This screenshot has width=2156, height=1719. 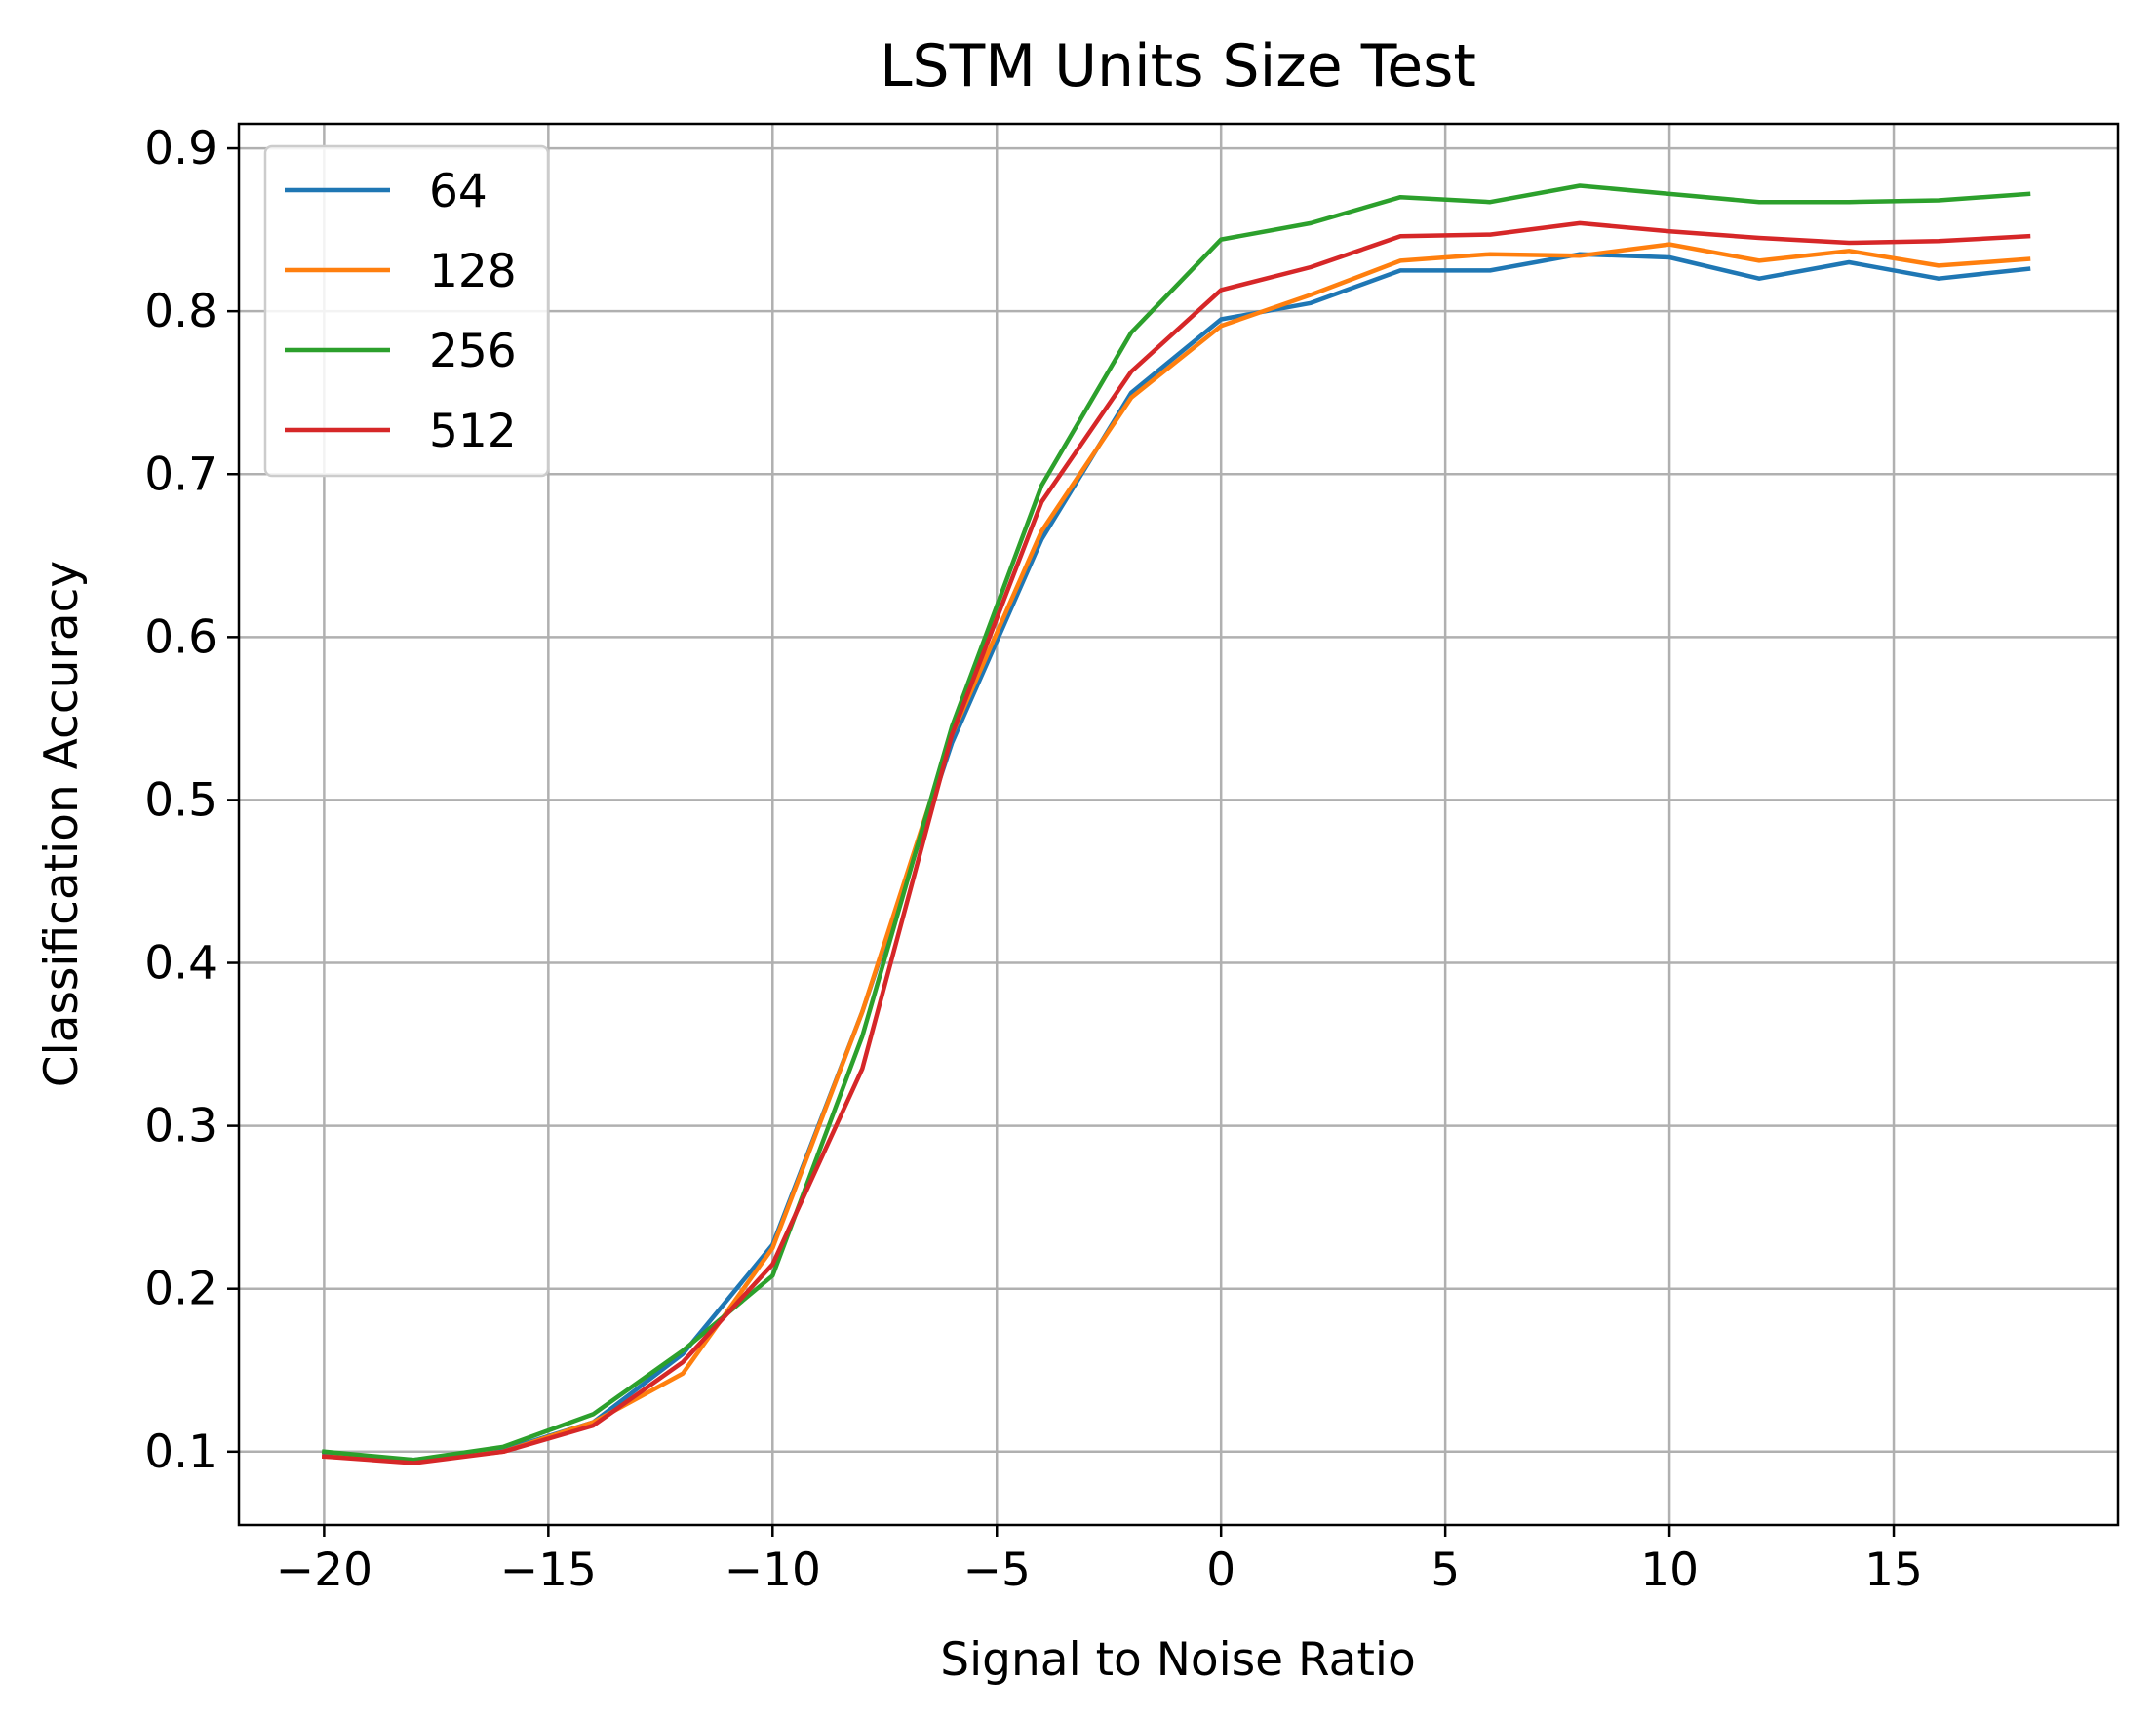 I want to click on x-tick-label: 15, so click(x=1893, y=1570).